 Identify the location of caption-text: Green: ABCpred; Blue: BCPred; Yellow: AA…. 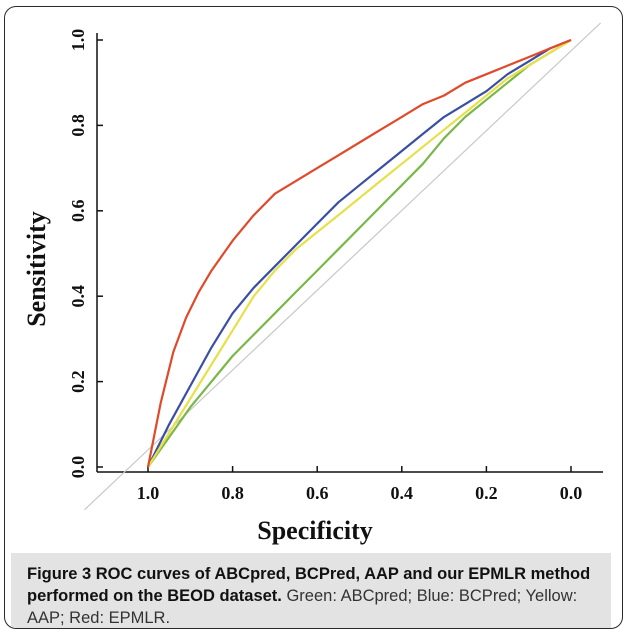
(302, 607).